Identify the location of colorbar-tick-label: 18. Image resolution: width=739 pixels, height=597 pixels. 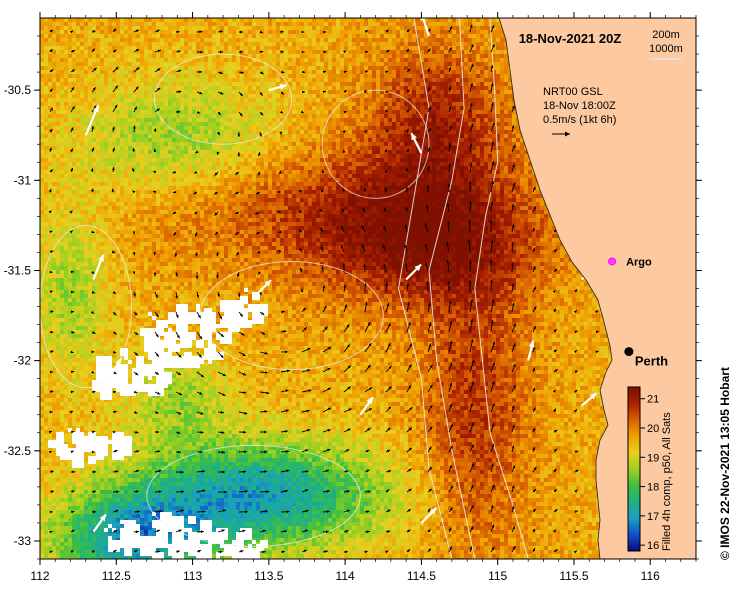
(653, 488).